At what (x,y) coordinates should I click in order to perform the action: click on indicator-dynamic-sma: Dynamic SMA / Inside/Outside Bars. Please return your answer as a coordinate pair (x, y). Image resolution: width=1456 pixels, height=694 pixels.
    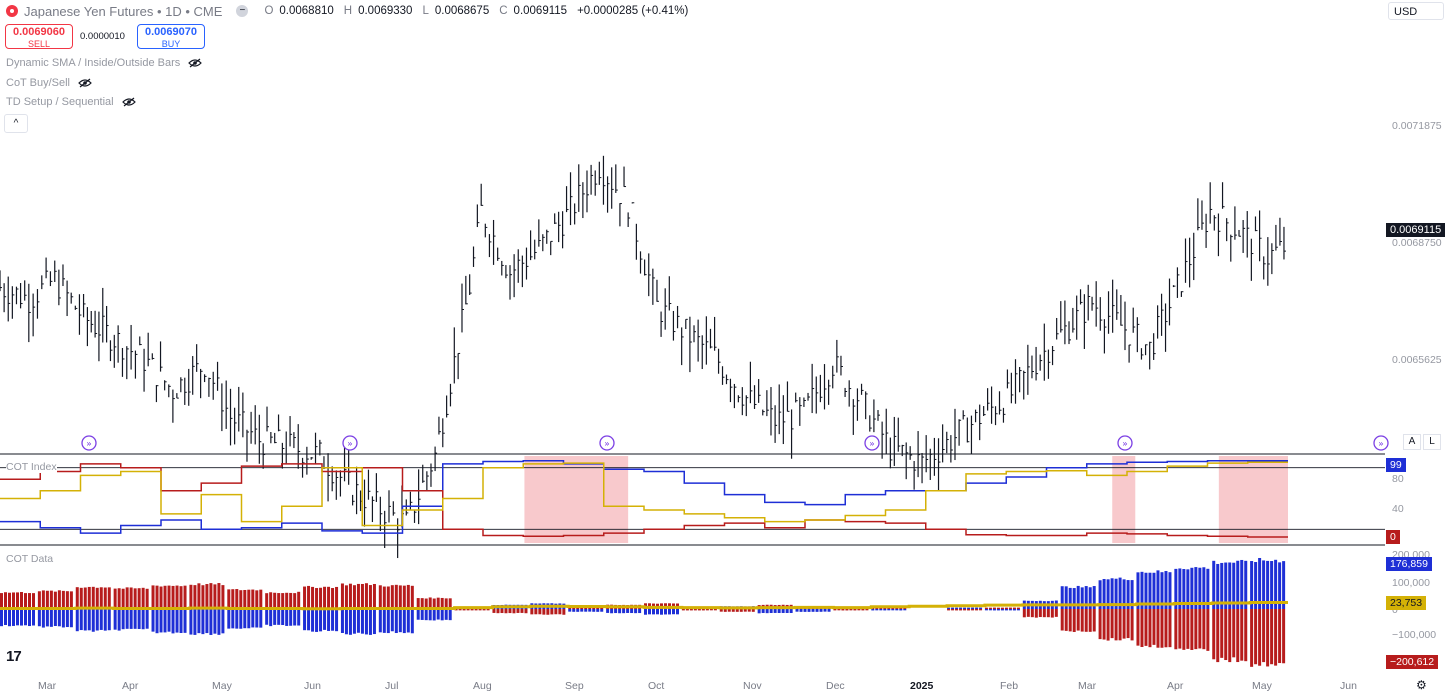
    Looking at the image, I should click on (104, 63).